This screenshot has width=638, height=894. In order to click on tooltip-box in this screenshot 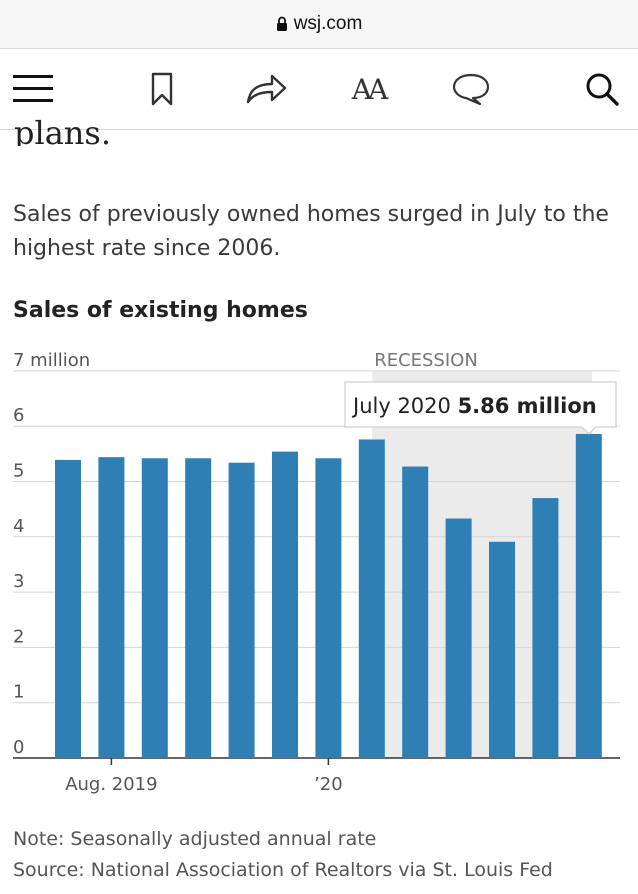, I will do `click(480, 408)`.